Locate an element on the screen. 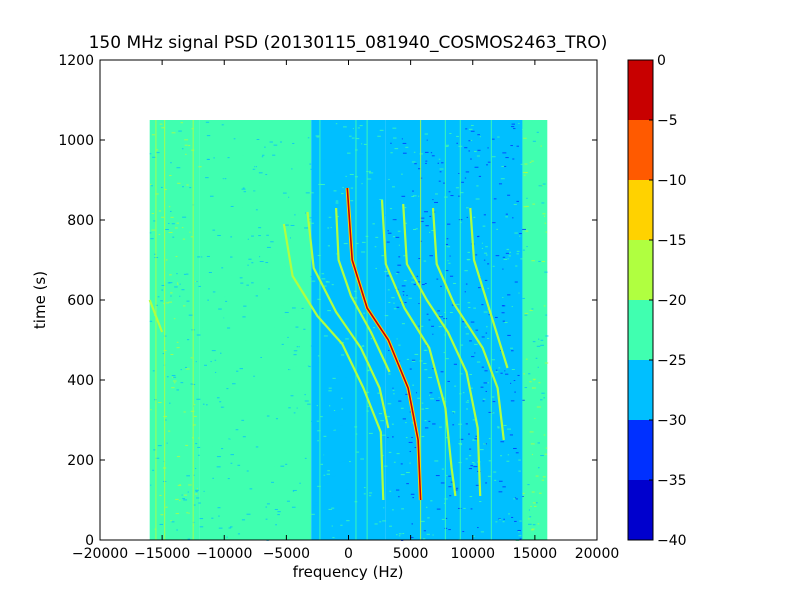 This screenshot has width=800, height=600. colorbar-tick-label: −25 is located at coordinates (672, 361).